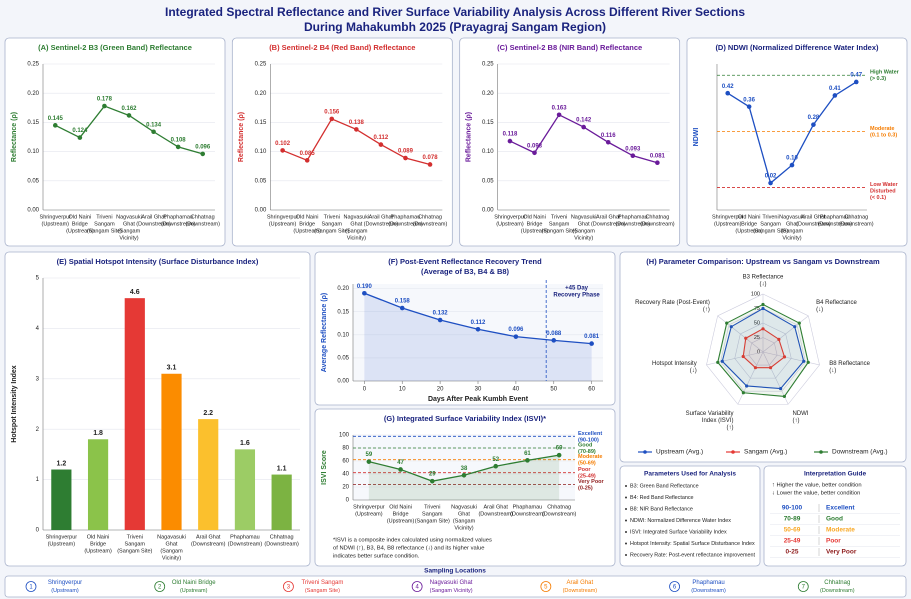 The width and height of the screenshot is (911, 599). I want to click on data-label: 0.42, so click(728, 87).